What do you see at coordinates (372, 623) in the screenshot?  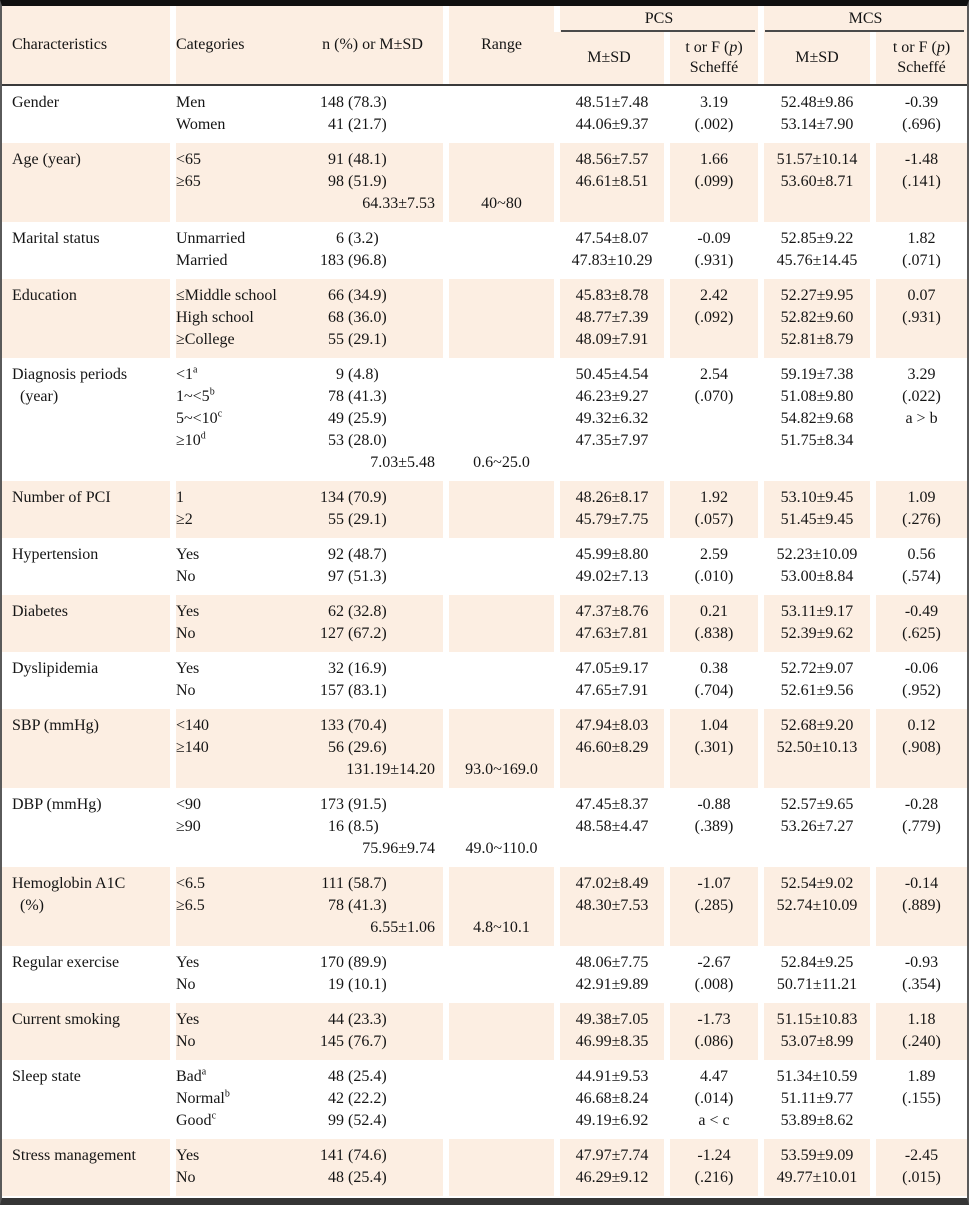 I see `cell-n-percent: 62 (32.8) 127 (67.2)` at bounding box center [372, 623].